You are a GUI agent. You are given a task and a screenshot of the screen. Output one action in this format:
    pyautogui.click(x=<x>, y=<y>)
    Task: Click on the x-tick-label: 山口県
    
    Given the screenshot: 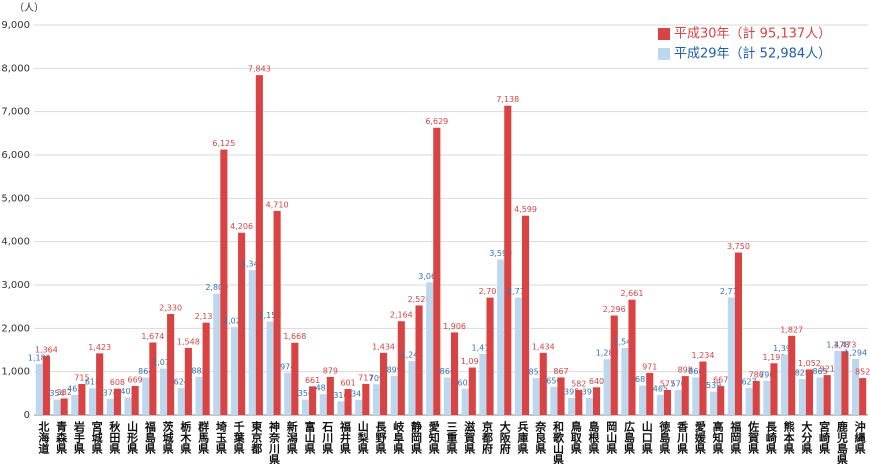 What is the action you would take?
    pyautogui.click(x=646, y=437)
    